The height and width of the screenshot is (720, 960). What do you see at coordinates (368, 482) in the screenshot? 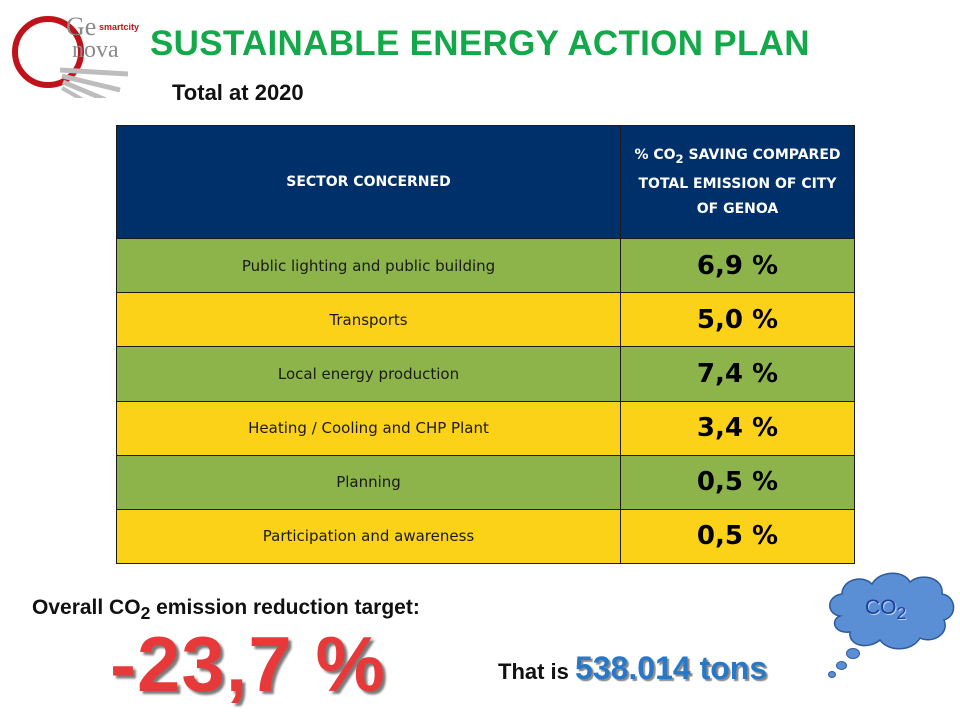
I see `sector-name: Planning` at bounding box center [368, 482].